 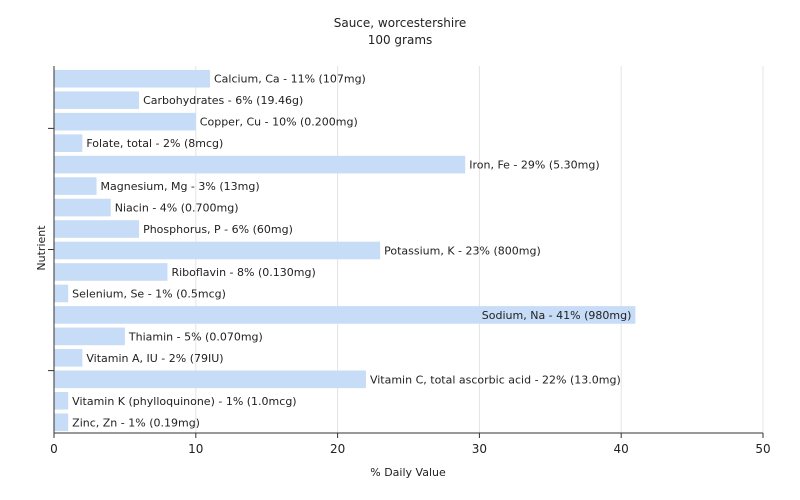 What do you see at coordinates (534, 165) in the screenshot?
I see `bar-label: Iron, Fe - 29% (5.30mg)` at bounding box center [534, 165].